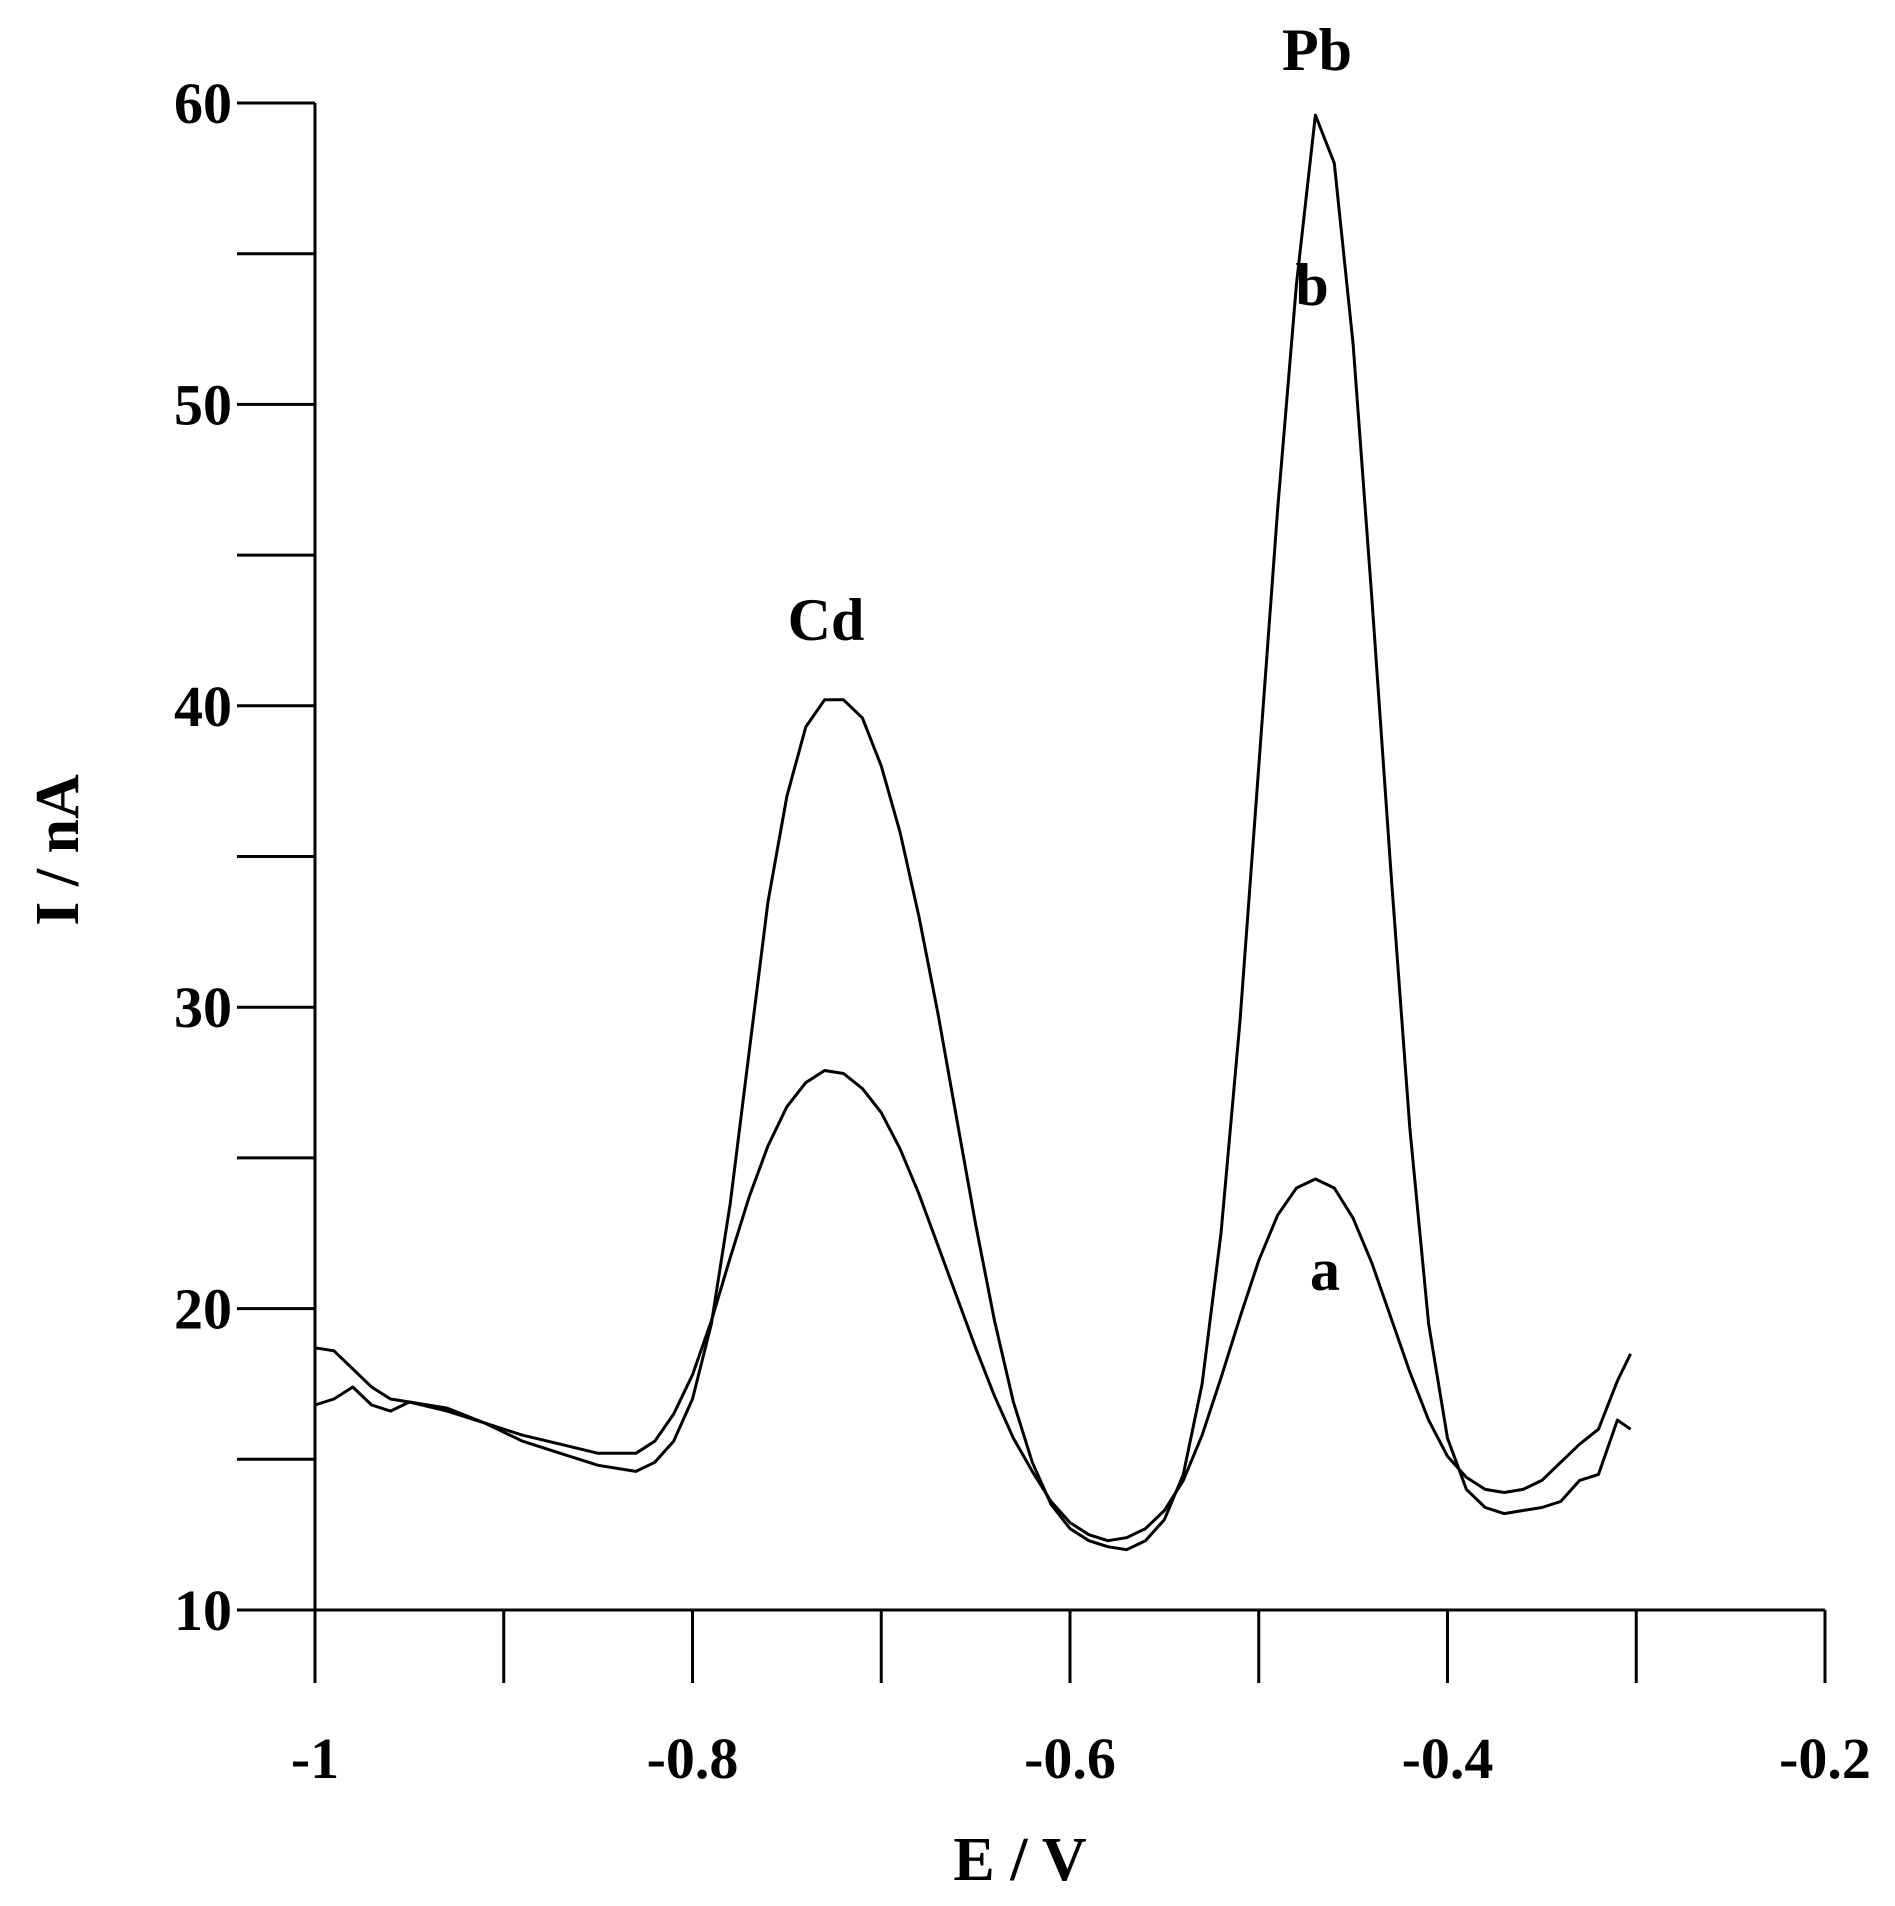 The width and height of the screenshot is (1895, 1906). Describe the element at coordinates (58, 850) in the screenshot. I see `y-axis-title: I / nA` at that location.